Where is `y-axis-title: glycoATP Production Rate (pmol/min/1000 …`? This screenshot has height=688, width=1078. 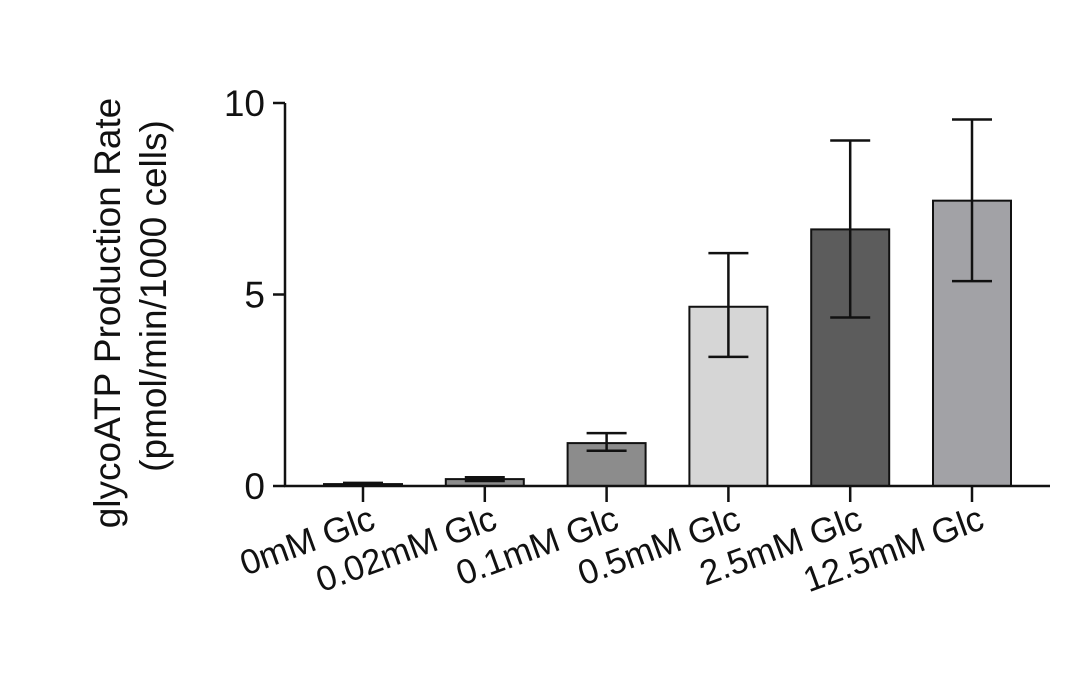 y-axis-title: glycoATP Production Rate (pmol/min/1000 … is located at coordinates (130, 313).